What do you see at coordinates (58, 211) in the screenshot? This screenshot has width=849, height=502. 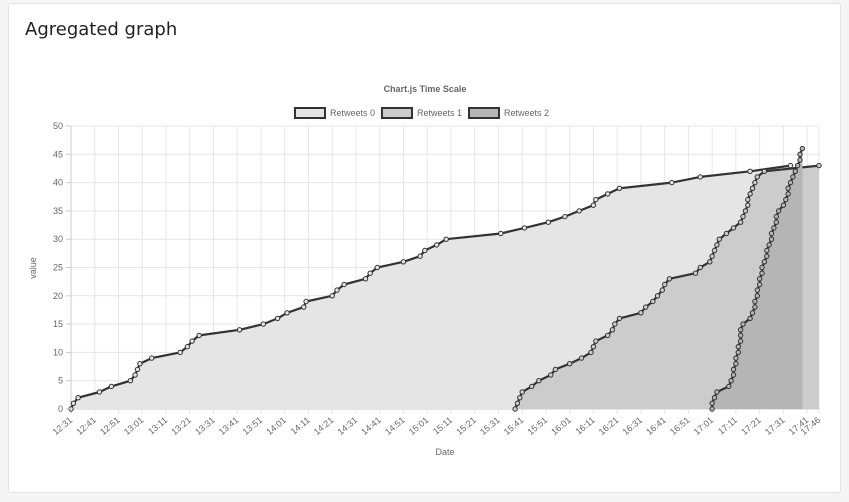 I see `y-tick-label: 35` at bounding box center [58, 211].